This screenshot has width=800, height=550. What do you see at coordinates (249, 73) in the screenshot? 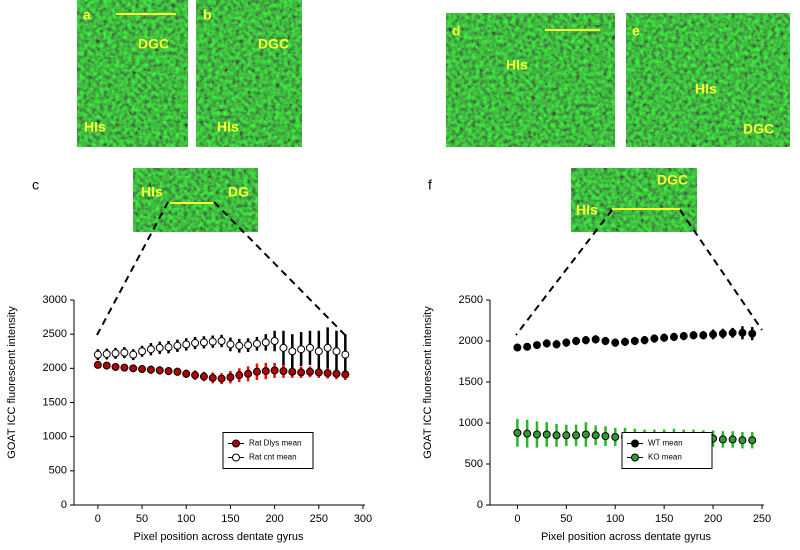
I see `image-b` at bounding box center [249, 73].